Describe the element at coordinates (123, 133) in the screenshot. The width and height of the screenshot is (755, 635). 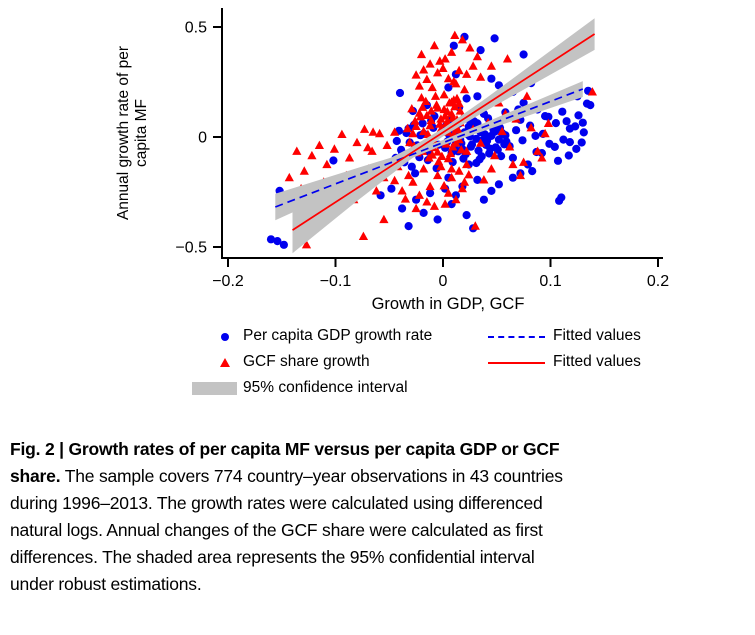
I see `y-axis-title-line1: Annual growth rate of per` at that location.